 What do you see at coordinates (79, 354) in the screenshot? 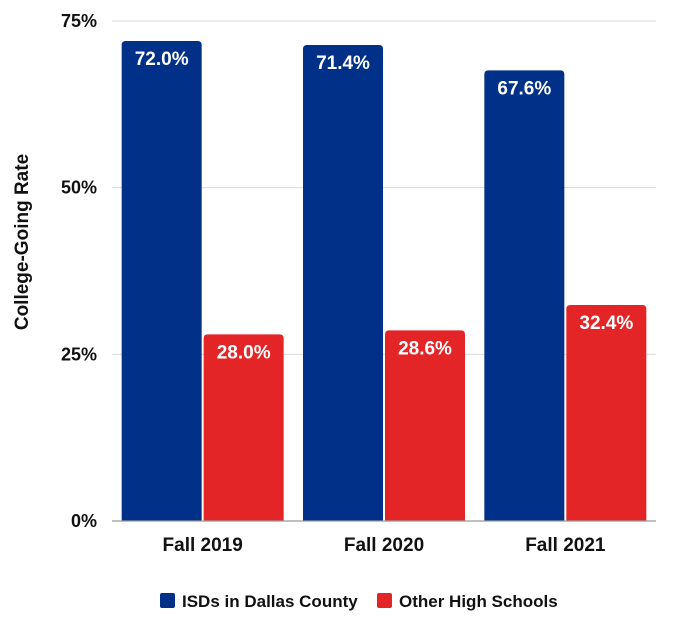
I see `y-tick-label: 25%` at bounding box center [79, 354].